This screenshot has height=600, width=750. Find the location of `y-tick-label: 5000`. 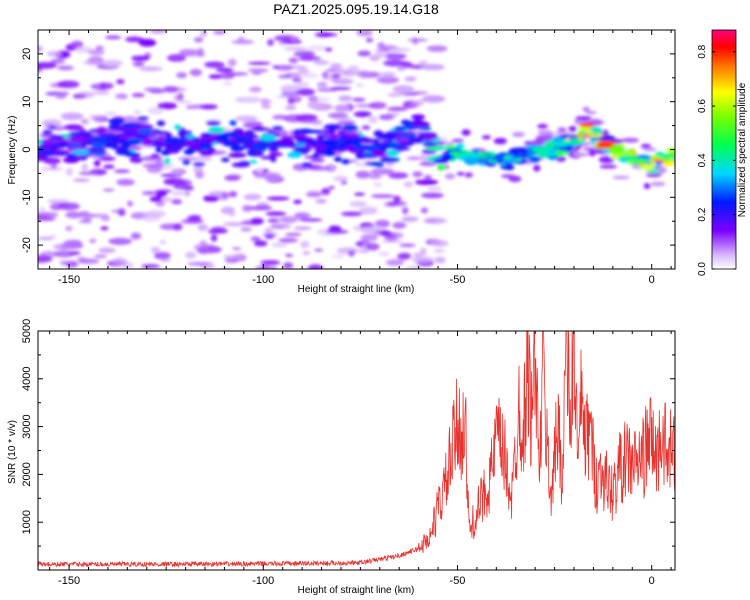

y-tick-label: 5000 is located at coordinates (27, 331).